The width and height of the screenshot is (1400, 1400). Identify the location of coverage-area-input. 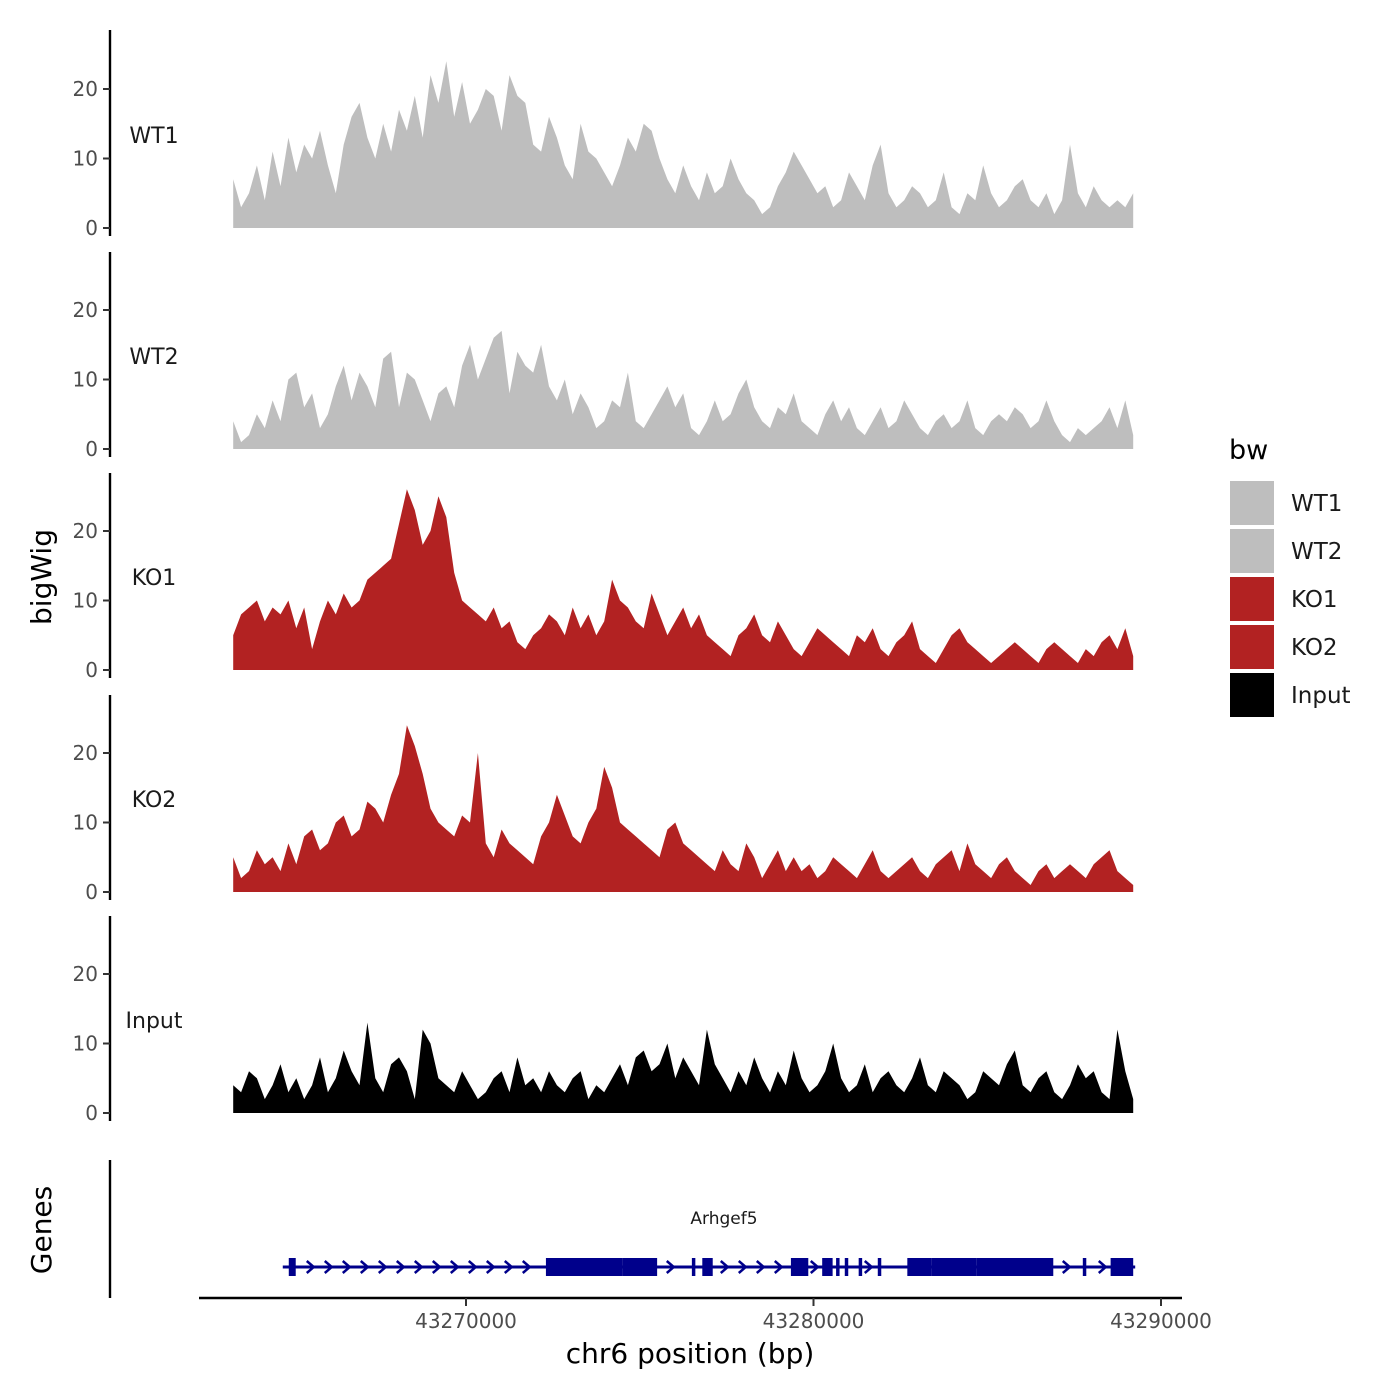
(683, 1067).